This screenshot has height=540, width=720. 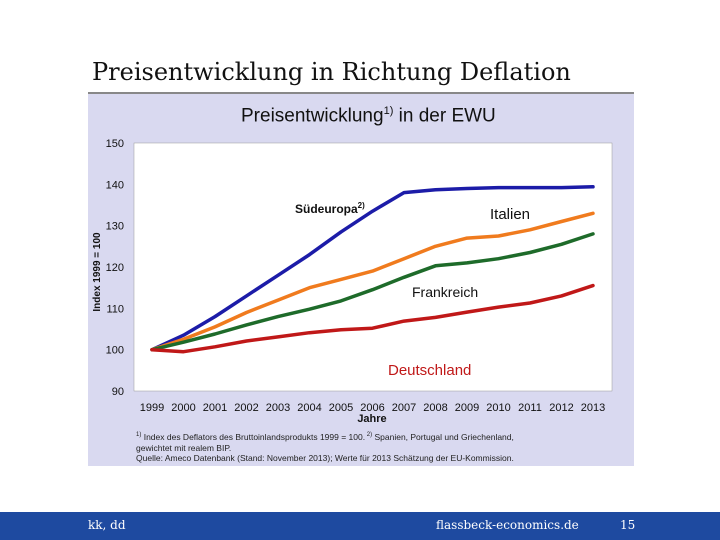 What do you see at coordinates (115, 309) in the screenshot?
I see `y-tick-label: 110` at bounding box center [115, 309].